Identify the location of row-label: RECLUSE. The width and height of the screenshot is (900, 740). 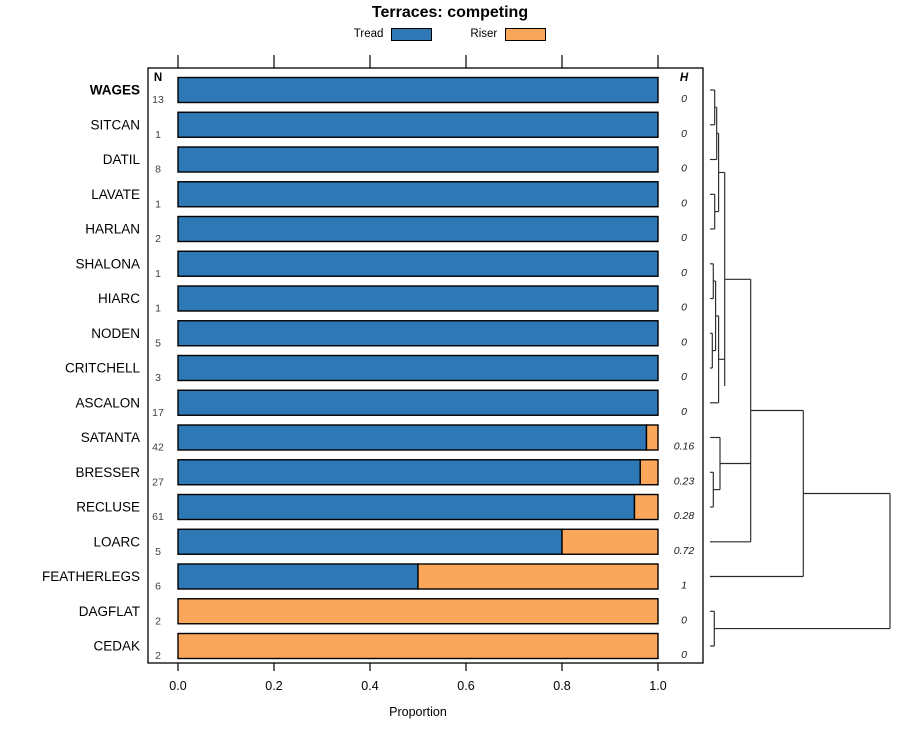
(108, 507).